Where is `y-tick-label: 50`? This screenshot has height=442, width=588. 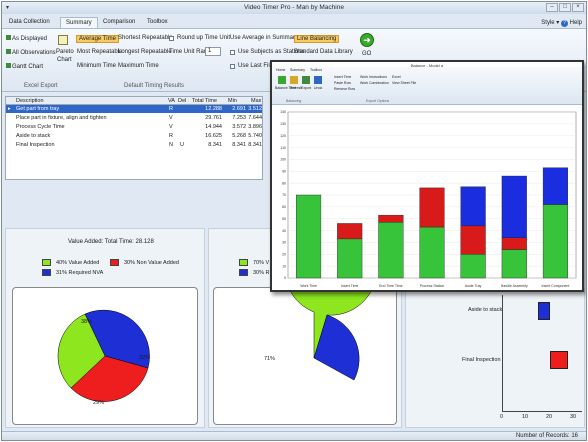 y-tick-label: 50 is located at coordinates (284, 219).